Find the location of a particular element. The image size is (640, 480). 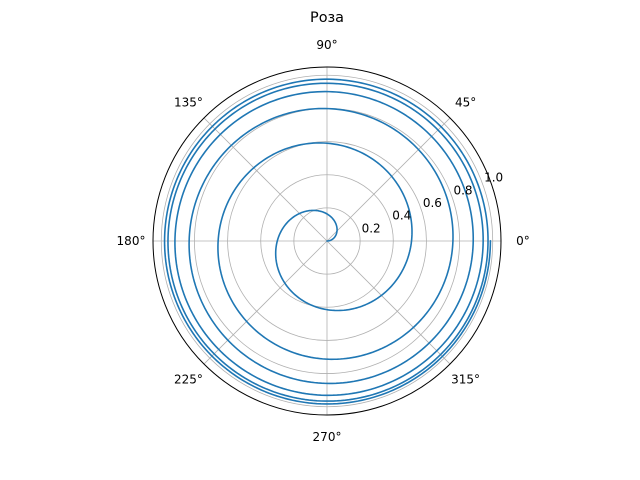

angle-tick-label-135: 135° is located at coordinates (188, 102).